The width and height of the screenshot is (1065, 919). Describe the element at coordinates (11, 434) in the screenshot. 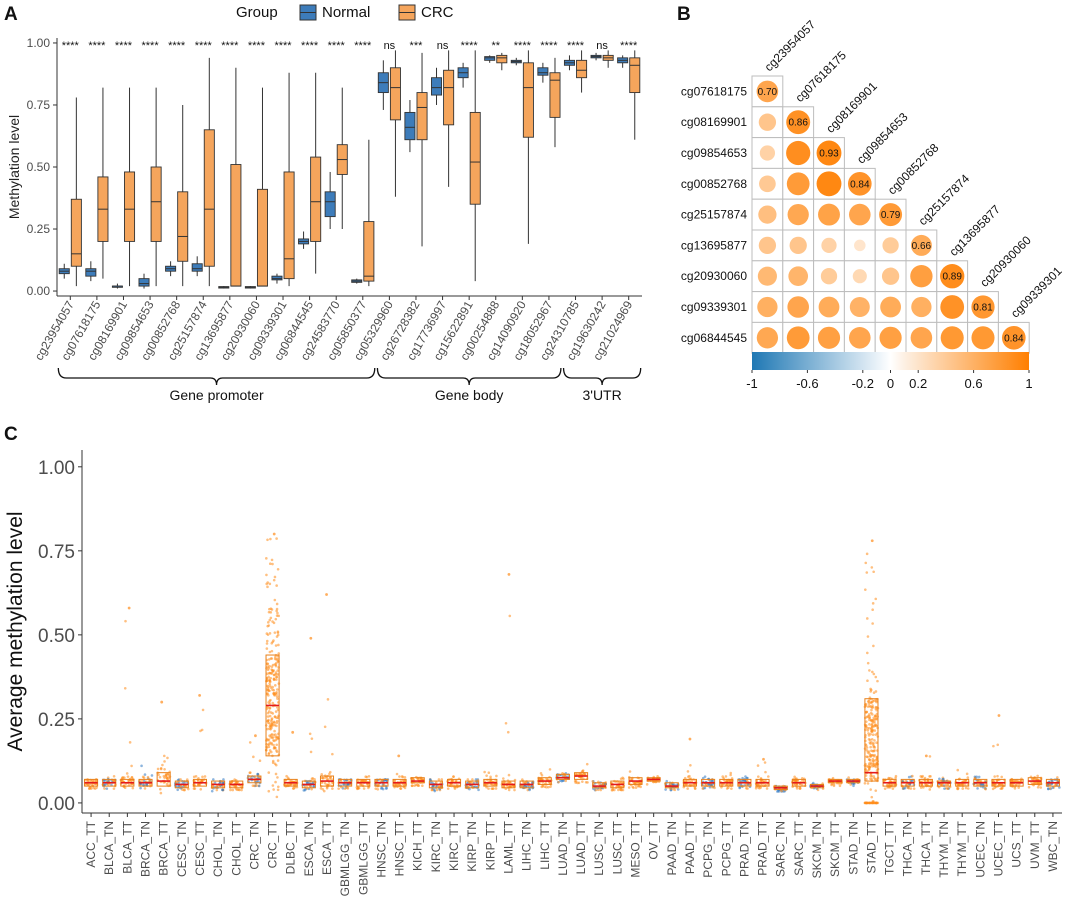

I see `panel-letter-c: C` at that location.